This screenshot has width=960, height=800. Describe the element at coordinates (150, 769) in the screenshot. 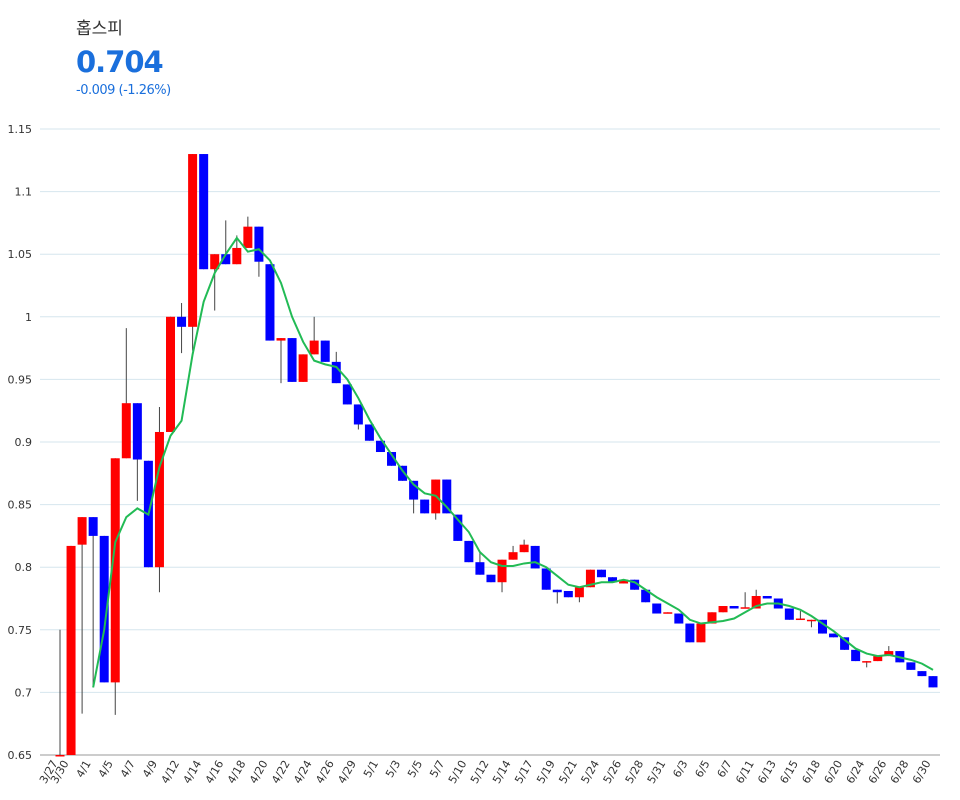

I see `x-tick-label: 4/9` at that location.